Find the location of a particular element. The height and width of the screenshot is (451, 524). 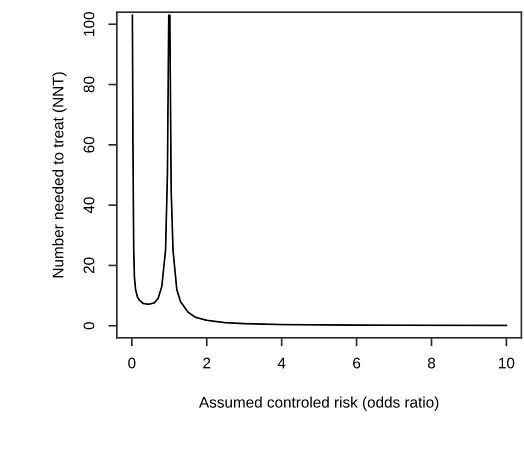

y-axis-title: Number needed to treat (NNT) is located at coordinates (59, 175).